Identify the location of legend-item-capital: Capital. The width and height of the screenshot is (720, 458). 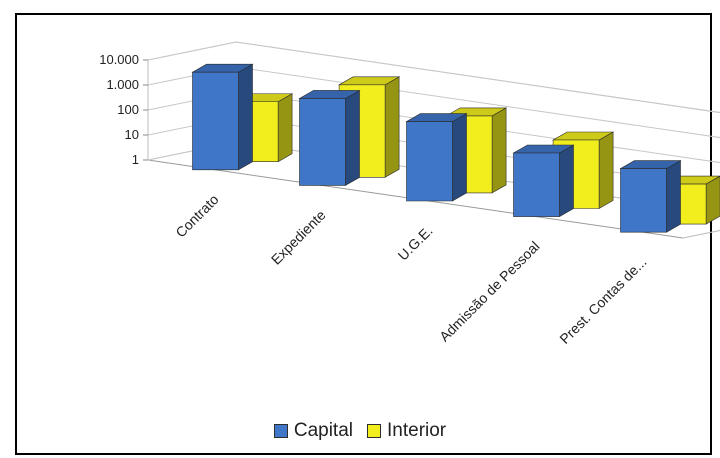
(313, 431).